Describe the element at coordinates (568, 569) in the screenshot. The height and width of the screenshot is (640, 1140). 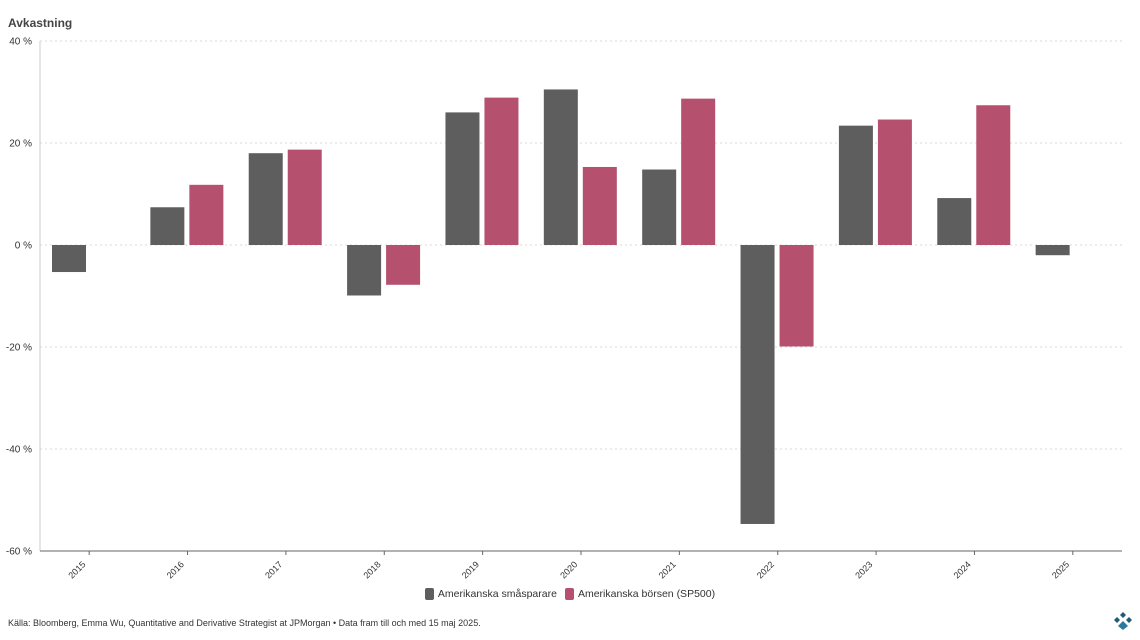
I see `x-tick-label: 2020` at that location.